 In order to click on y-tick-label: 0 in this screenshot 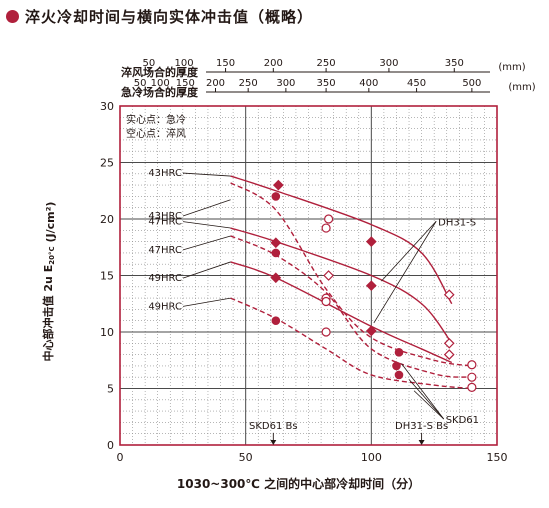, I will do `click(110, 445)`.